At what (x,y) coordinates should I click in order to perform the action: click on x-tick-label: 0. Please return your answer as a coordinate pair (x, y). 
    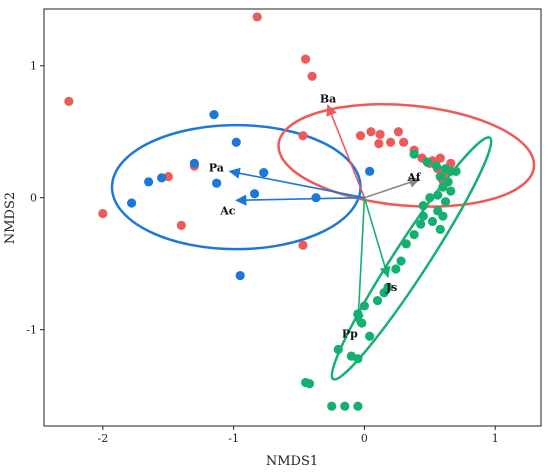
    Looking at the image, I should click on (364, 438).